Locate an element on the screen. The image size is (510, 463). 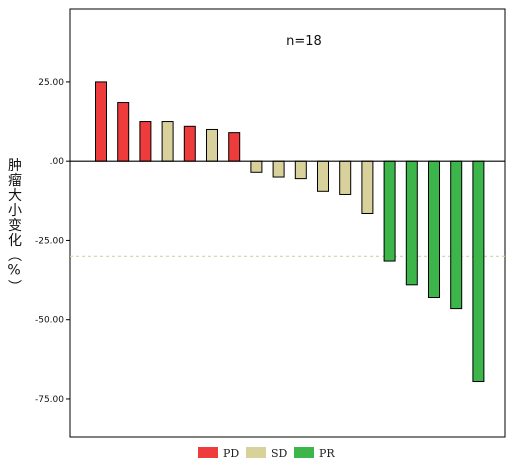
y-tick-label: -50.00 is located at coordinates (49, 321).